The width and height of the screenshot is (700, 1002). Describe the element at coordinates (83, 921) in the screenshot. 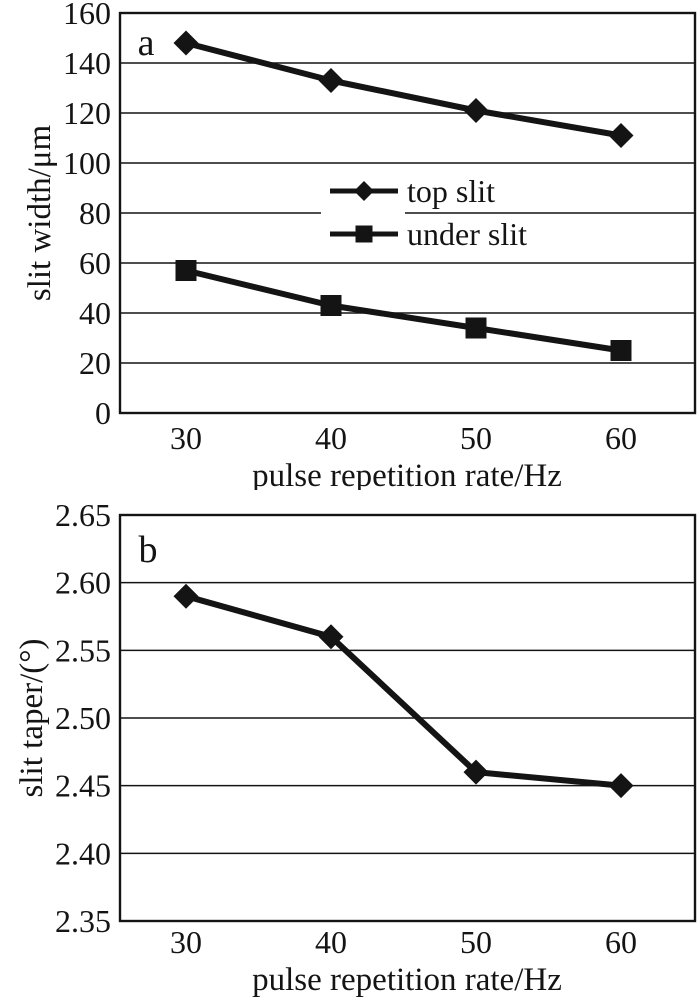

I see `y-tick-label: 2.35` at that location.